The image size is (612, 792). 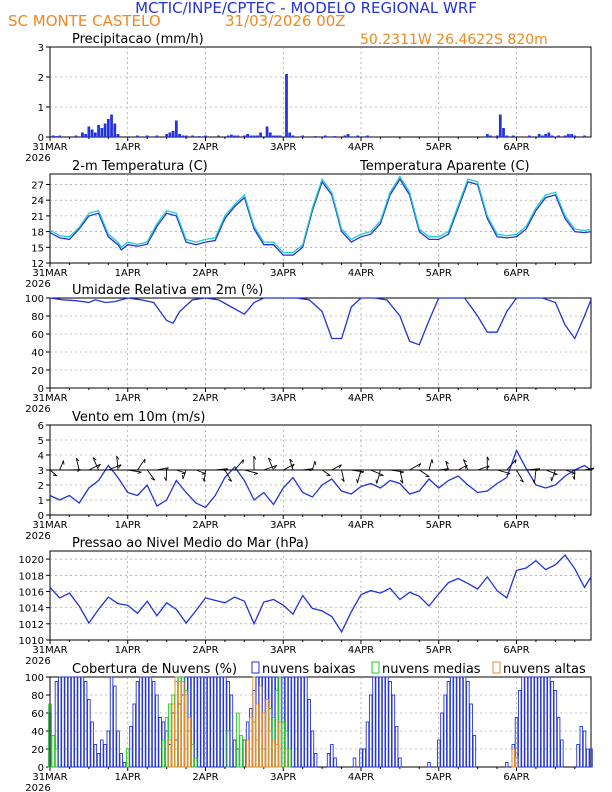 What do you see at coordinates (37, 317) in the screenshot?
I see `y-tick-label: 80` at bounding box center [37, 317].